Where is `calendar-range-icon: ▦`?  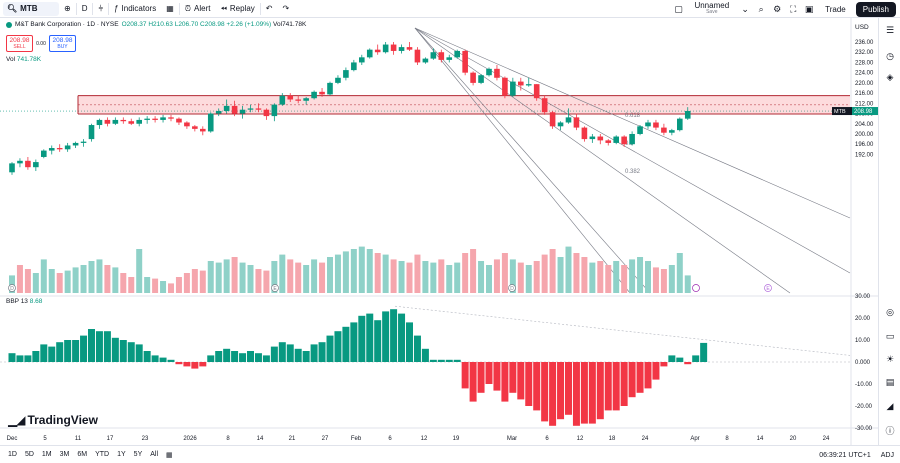
calendar-range-icon: ▦ is located at coordinates (169, 455).